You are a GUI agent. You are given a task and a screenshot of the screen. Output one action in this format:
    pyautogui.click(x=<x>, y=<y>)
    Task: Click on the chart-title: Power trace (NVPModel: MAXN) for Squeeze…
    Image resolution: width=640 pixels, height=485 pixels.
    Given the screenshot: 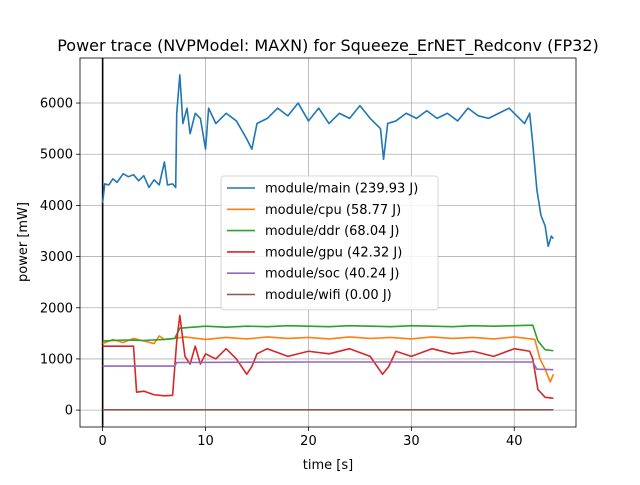 What is the action you would take?
    pyautogui.click(x=328, y=46)
    